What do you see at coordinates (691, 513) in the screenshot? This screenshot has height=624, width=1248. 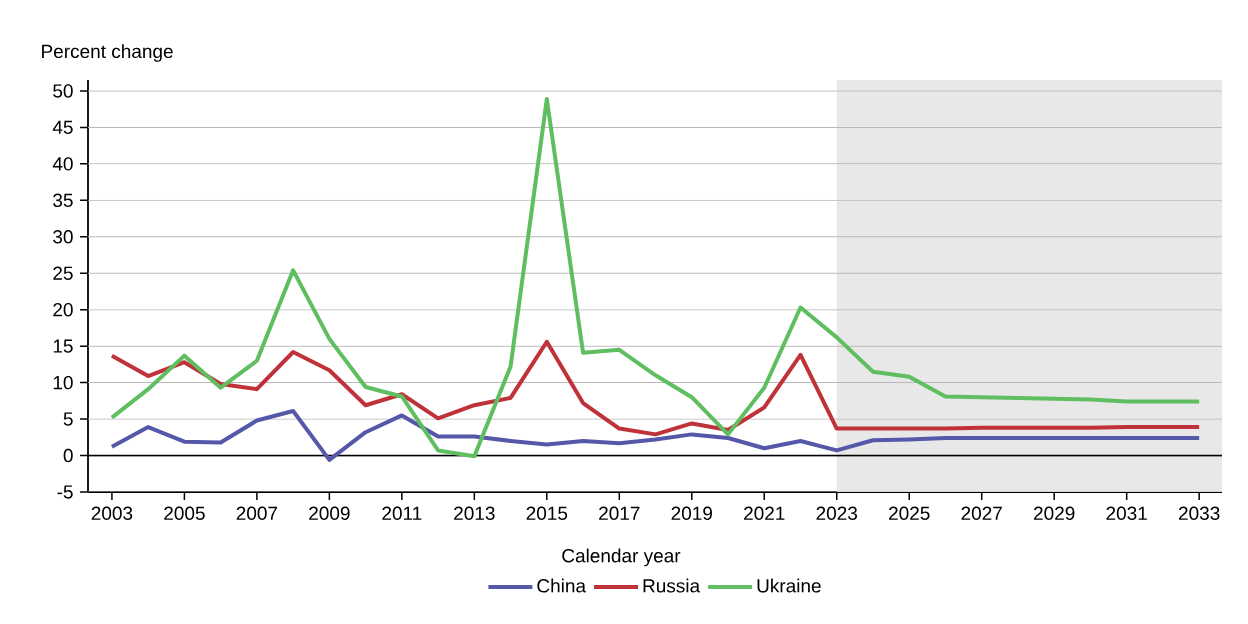 I see `x-tick-label: 2019` at bounding box center [691, 513].